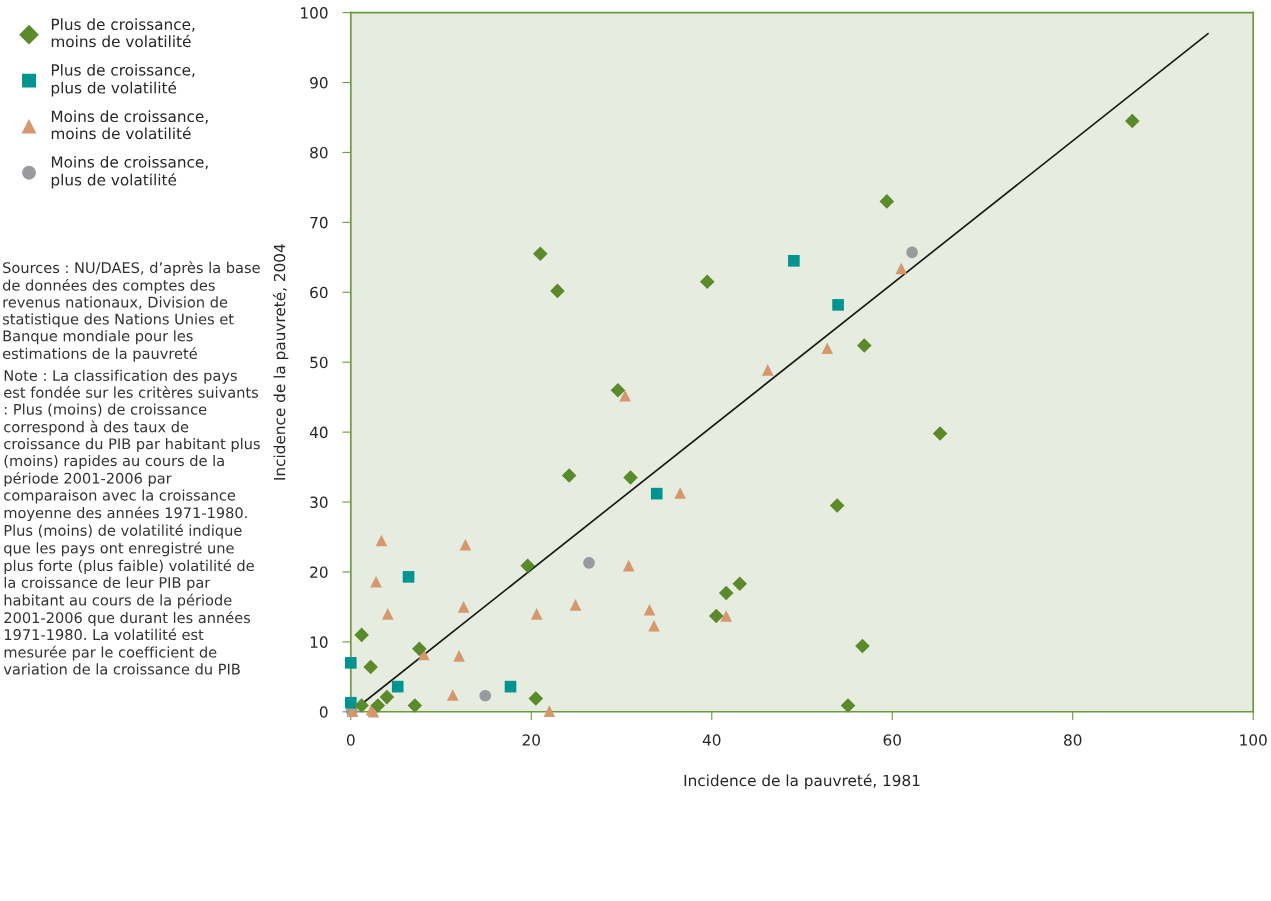 The image size is (1271, 901). I want to click on x-tick-label: 40, so click(711, 740).